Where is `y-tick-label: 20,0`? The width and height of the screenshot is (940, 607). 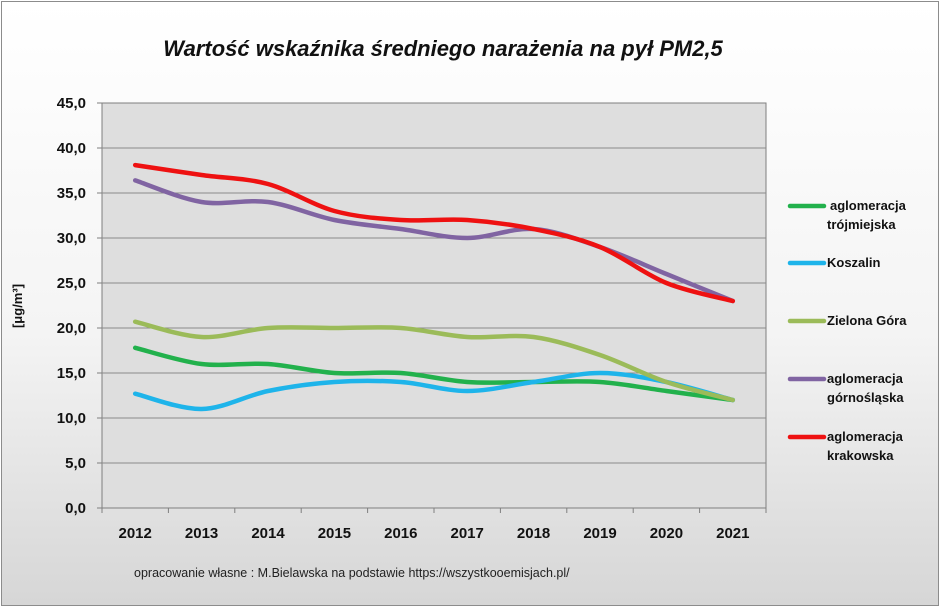 y-tick-label: 20,0 is located at coordinates (71, 328).